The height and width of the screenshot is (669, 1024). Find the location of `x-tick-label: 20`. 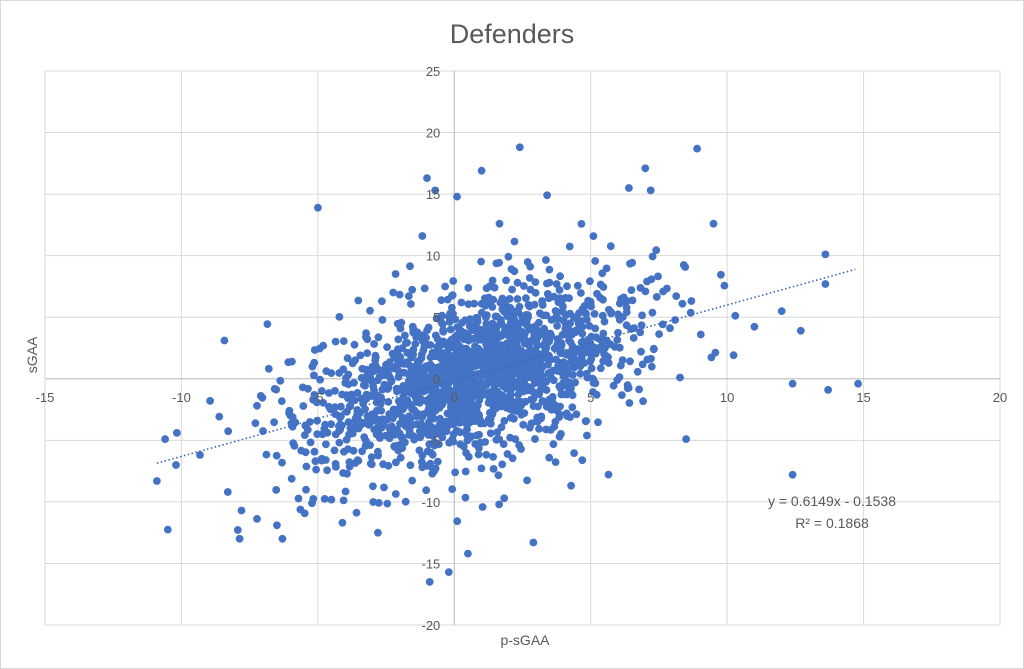

x-tick-label: 20 is located at coordinates (1000, 397).